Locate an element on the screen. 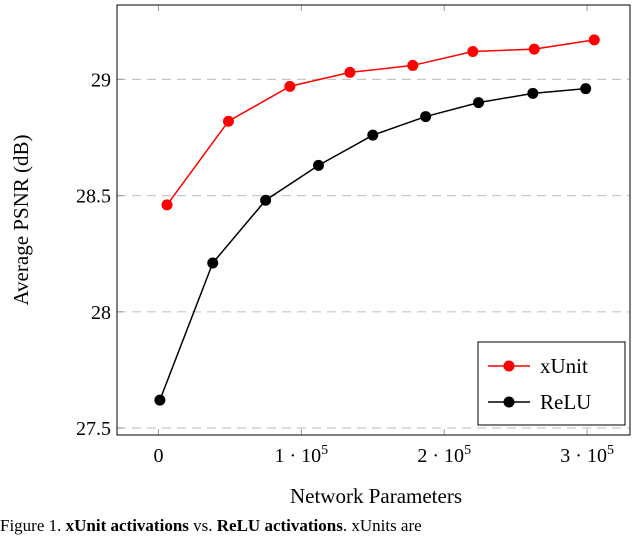  y-tick-label: 28.5 is located at coordinates (93, 197).